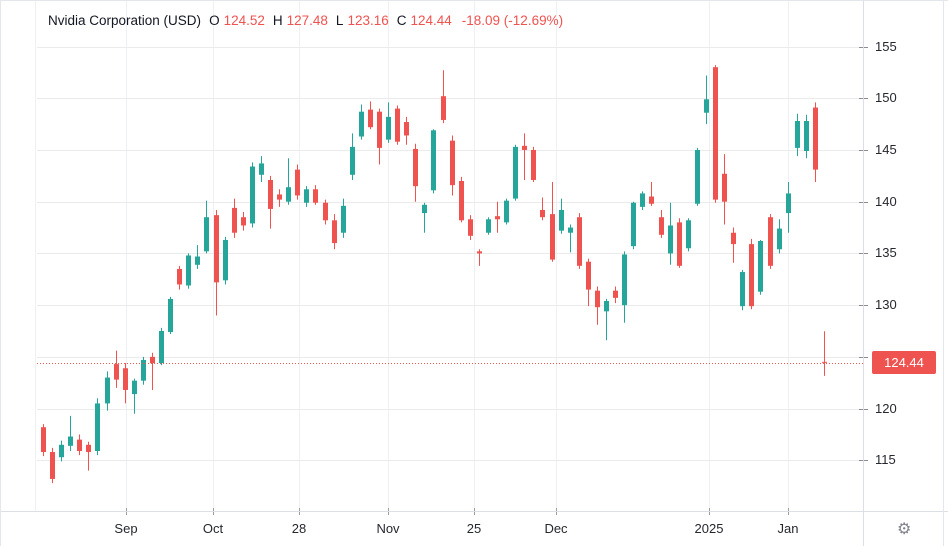 Image resolution: width=948 pixels, height=546 pixels. What do you see at coordinates (244, 20) in the screenshot?
I see `open-value: 124.52` at bounding box center [244, 20].